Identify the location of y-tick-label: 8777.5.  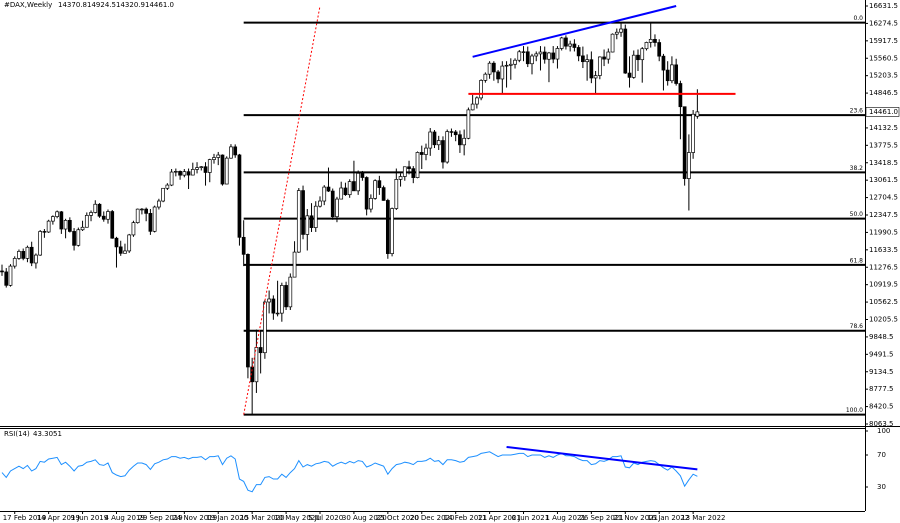
(881, 389).